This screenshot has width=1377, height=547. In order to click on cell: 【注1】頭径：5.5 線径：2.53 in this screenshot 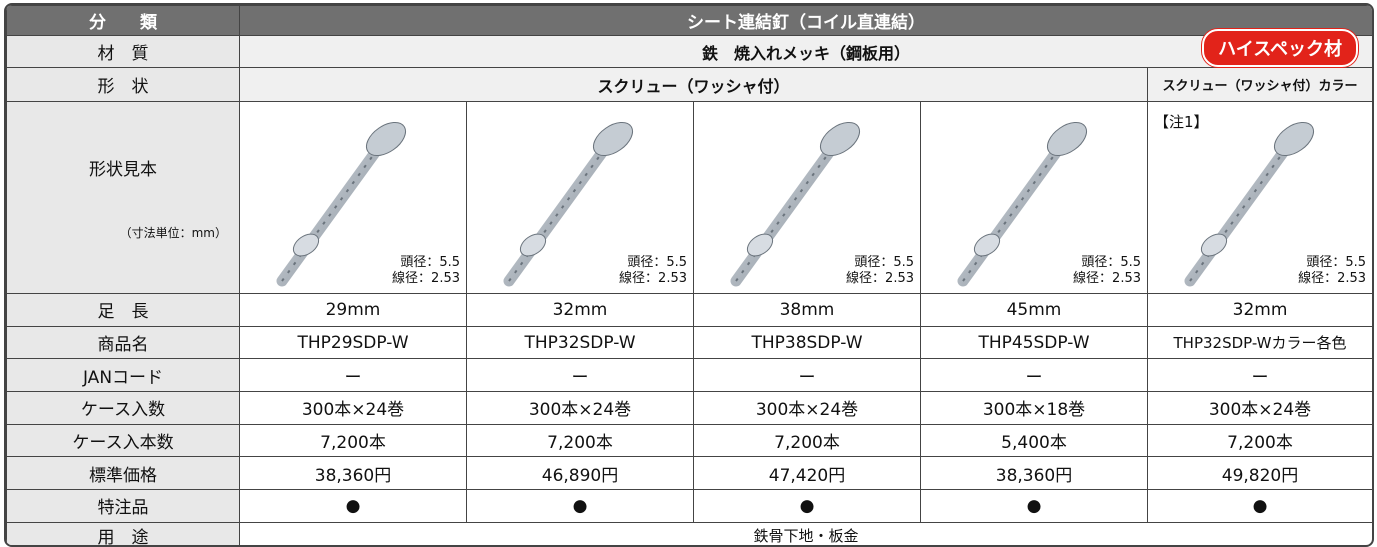, I will do `click(1259, 197)`.